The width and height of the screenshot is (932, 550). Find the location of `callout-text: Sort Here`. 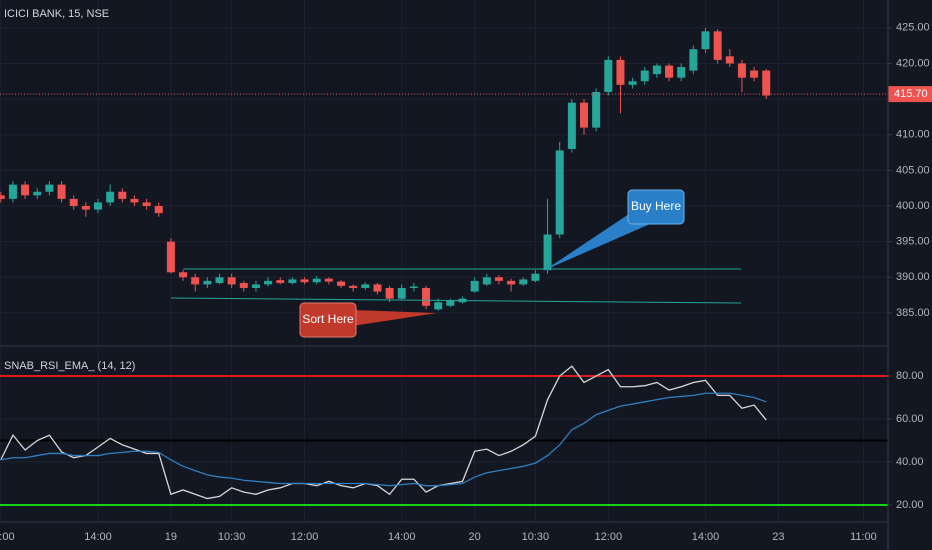

callout-text: Sort Here is located at coordinates (328, 319).